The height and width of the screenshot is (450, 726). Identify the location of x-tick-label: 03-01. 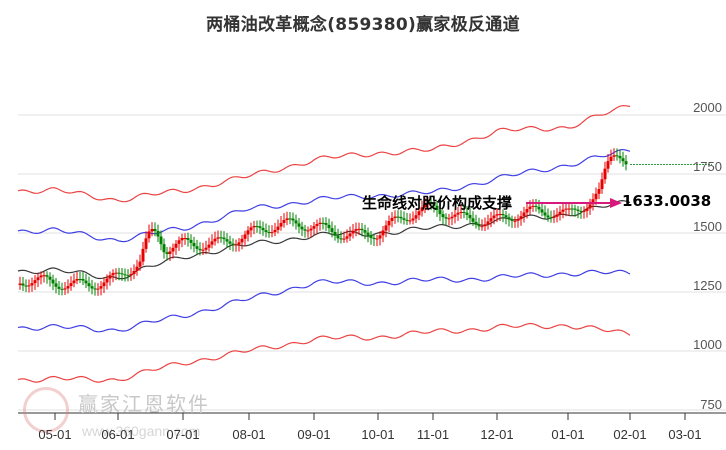
(685, 434).